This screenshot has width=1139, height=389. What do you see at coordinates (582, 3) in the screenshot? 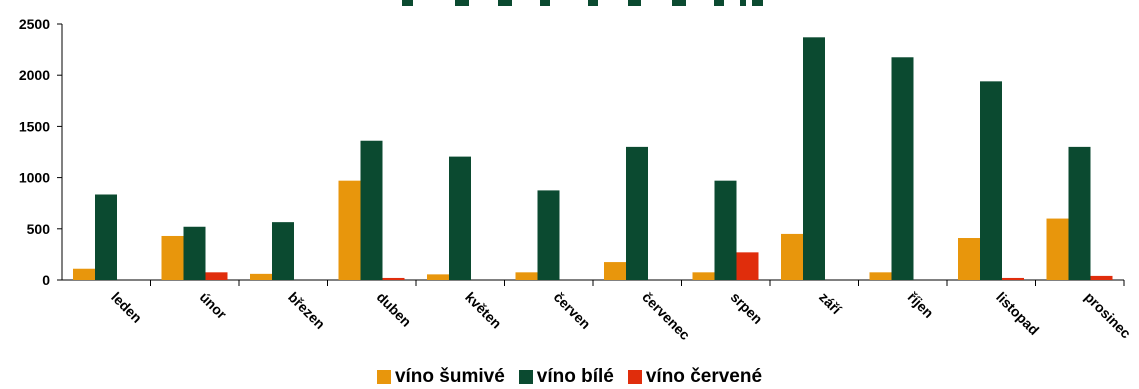
I see `chart-title-partial` at bounding box center [582, 3].